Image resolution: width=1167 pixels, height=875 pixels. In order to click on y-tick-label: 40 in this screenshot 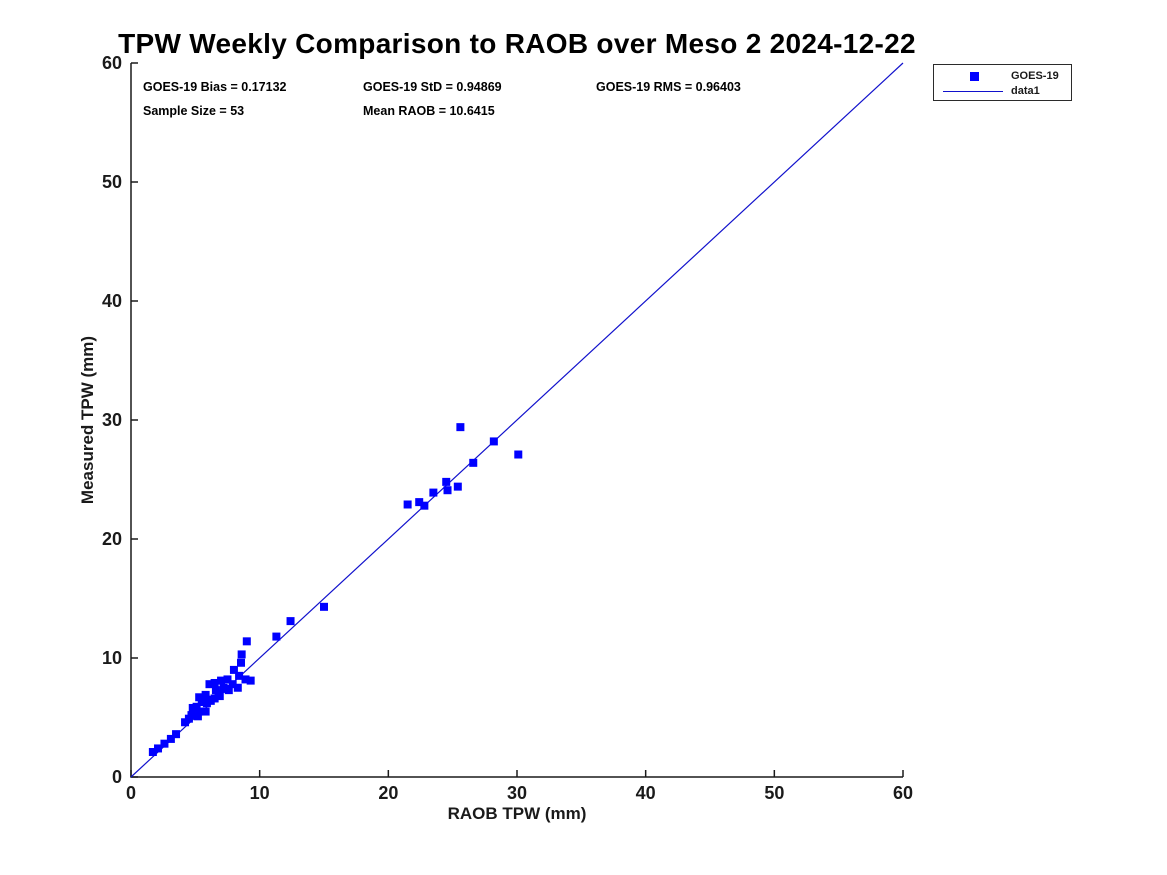, I will do `click(112, 301)`.